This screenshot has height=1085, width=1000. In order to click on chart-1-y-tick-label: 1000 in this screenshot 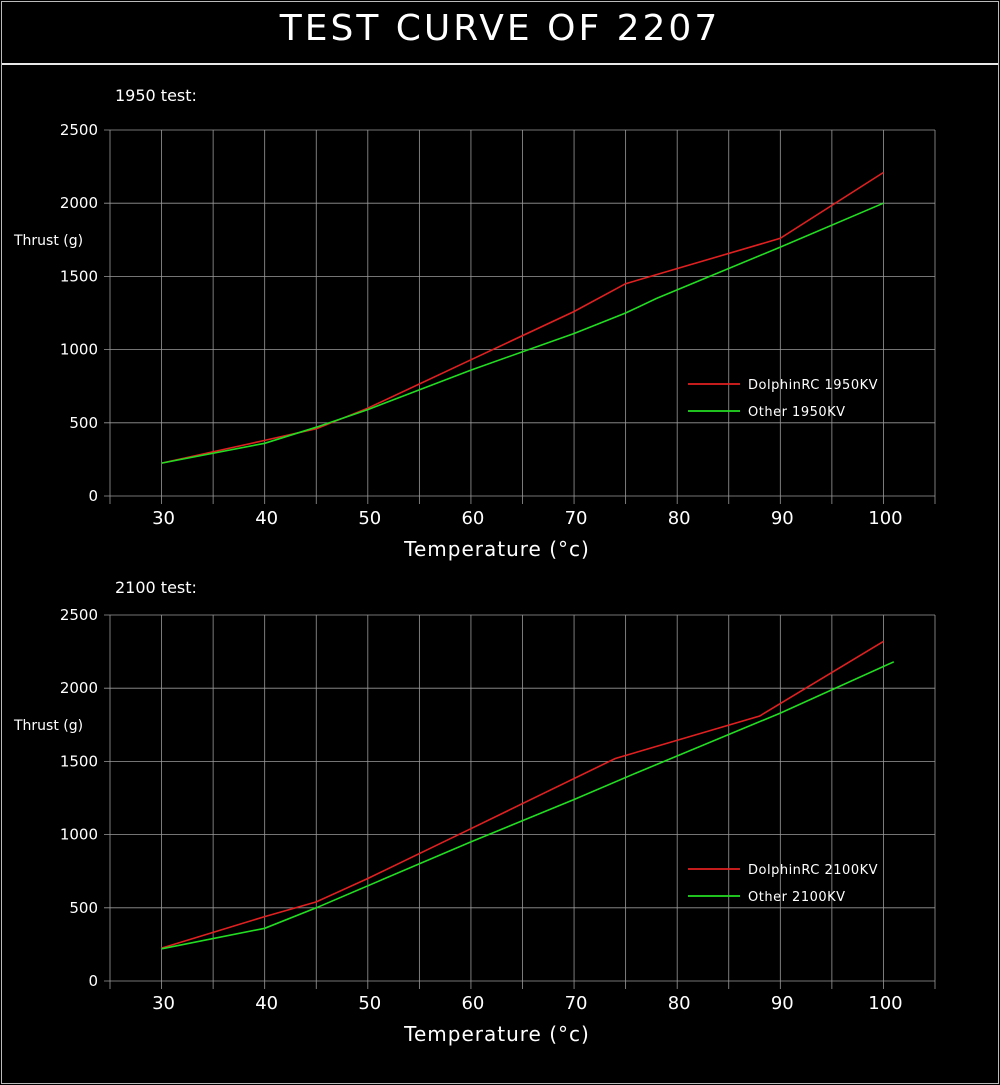, I will do `click(79, 350)`.